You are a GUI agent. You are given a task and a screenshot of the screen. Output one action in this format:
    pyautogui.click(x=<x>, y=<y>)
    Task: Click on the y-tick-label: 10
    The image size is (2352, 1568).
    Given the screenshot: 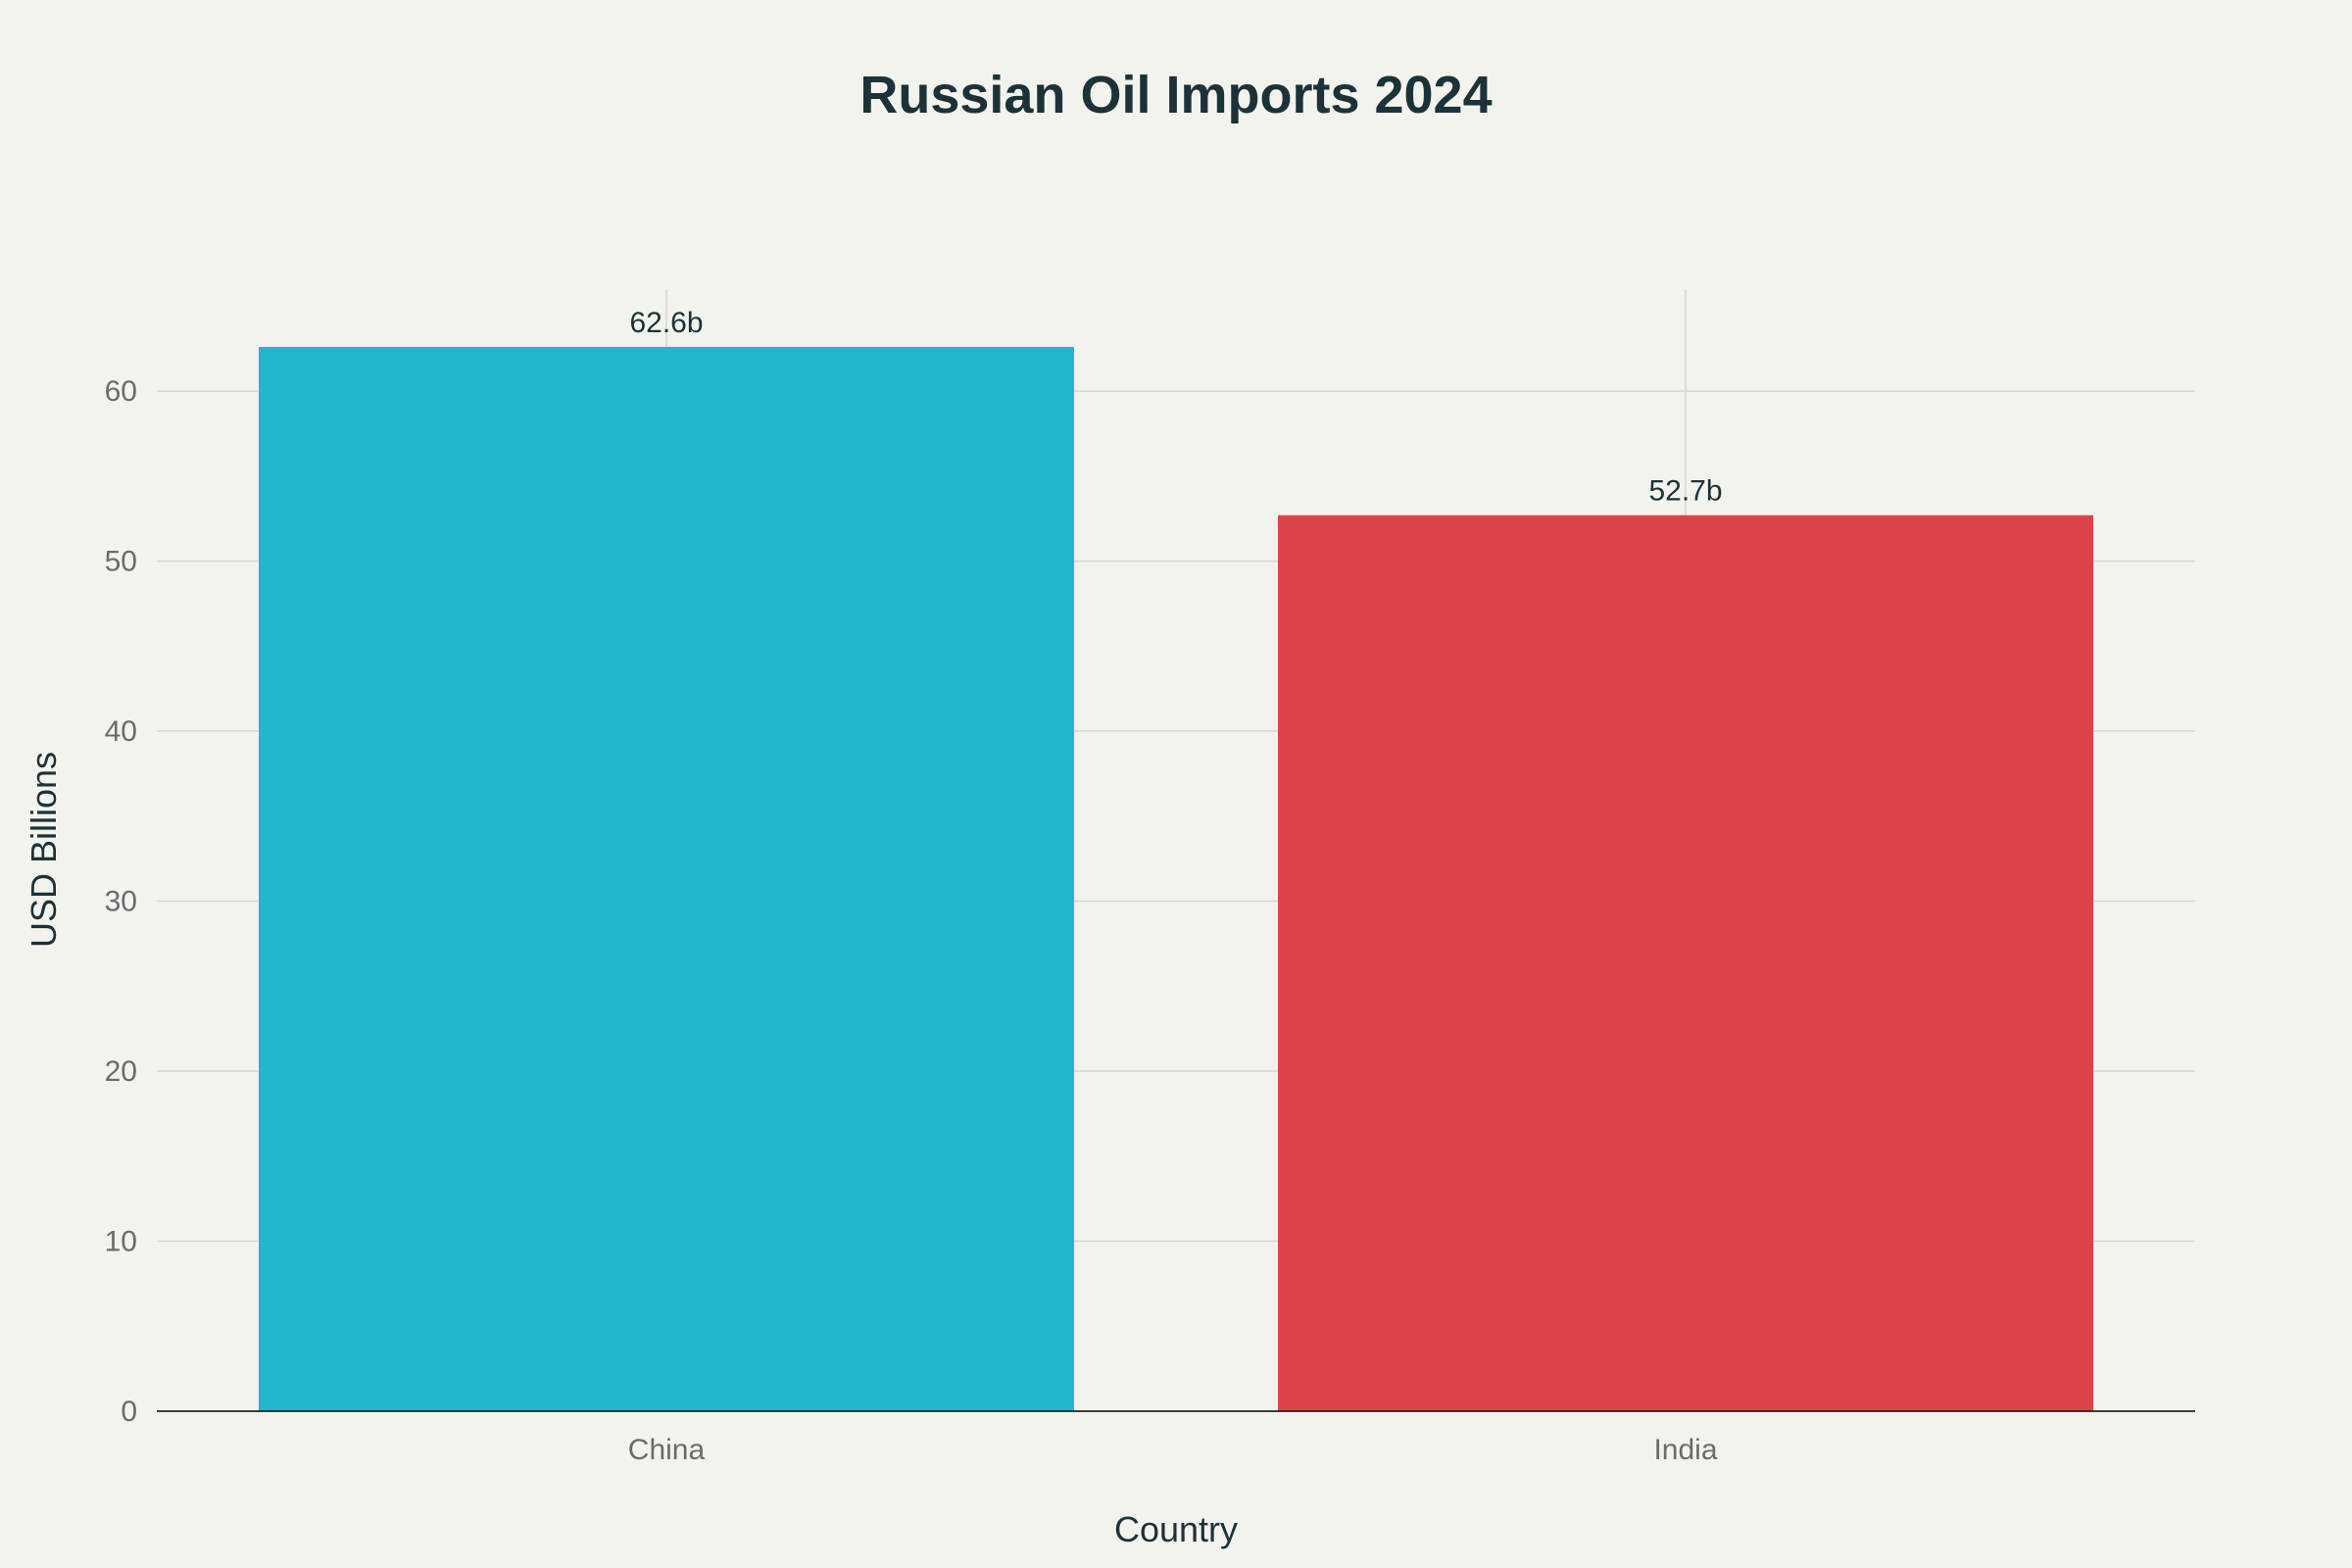 What is the action you would take?
    pyautogui.click(x=121, y=1242)
    